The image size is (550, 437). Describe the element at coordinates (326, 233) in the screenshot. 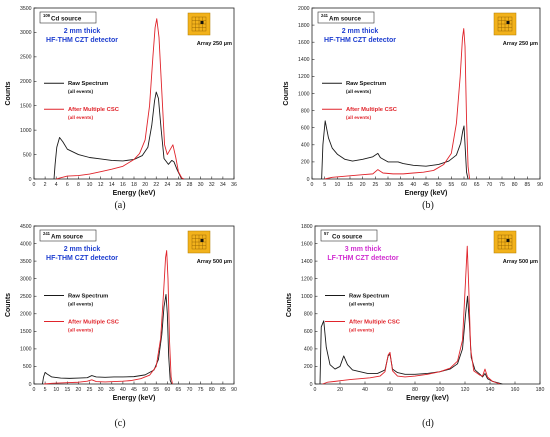

I see `source-isotope-mass: 57` at that location.